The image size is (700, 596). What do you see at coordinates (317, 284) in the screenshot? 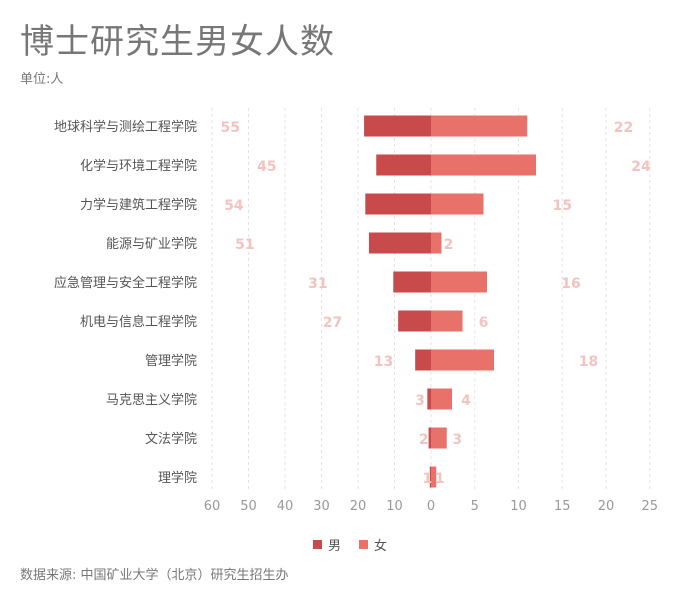
I see `data-label-male: 31` at bounding box center [317, 284].